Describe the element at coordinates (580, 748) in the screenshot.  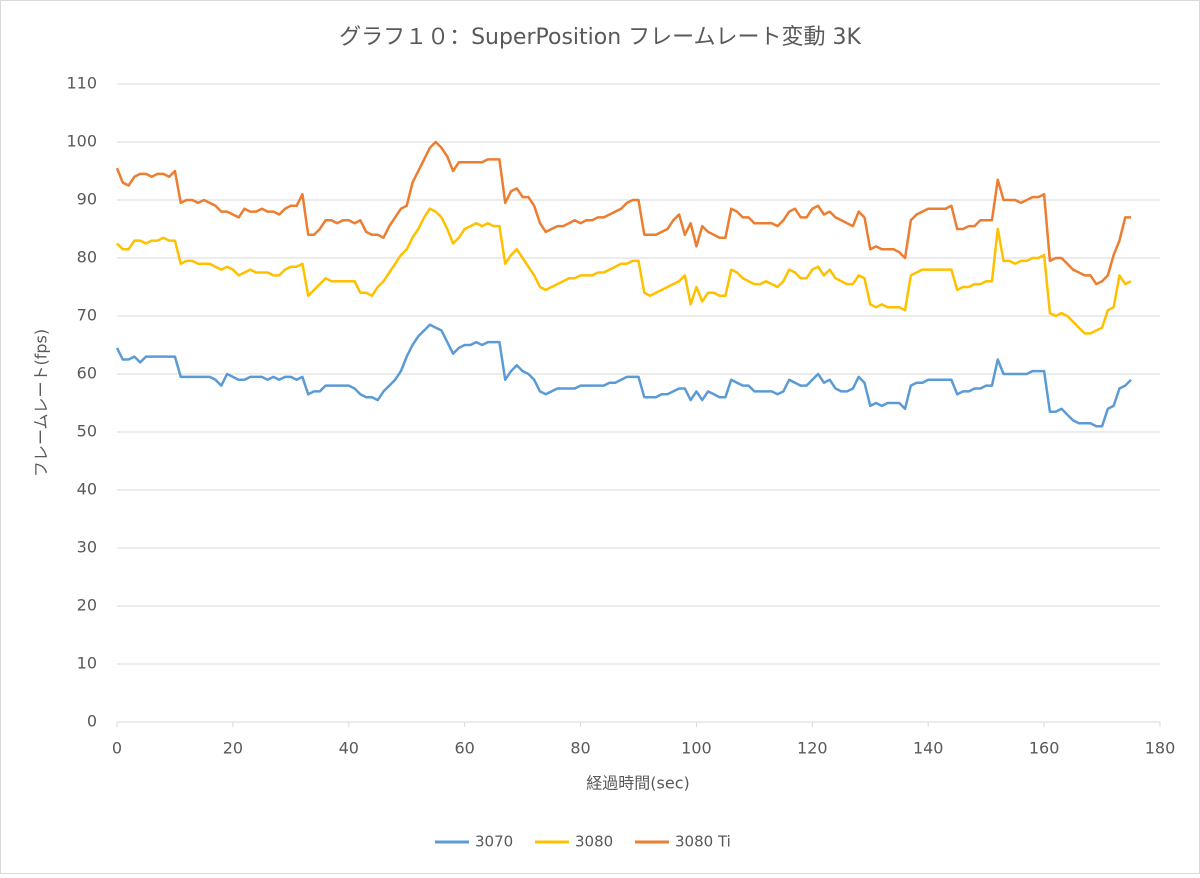
I see `x-tick-label: 80` at that location.